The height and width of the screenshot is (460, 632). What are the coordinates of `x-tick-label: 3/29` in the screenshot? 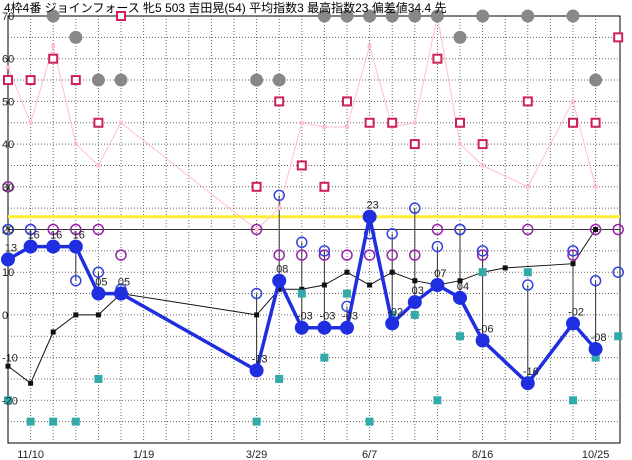 It's located at (256, 454).